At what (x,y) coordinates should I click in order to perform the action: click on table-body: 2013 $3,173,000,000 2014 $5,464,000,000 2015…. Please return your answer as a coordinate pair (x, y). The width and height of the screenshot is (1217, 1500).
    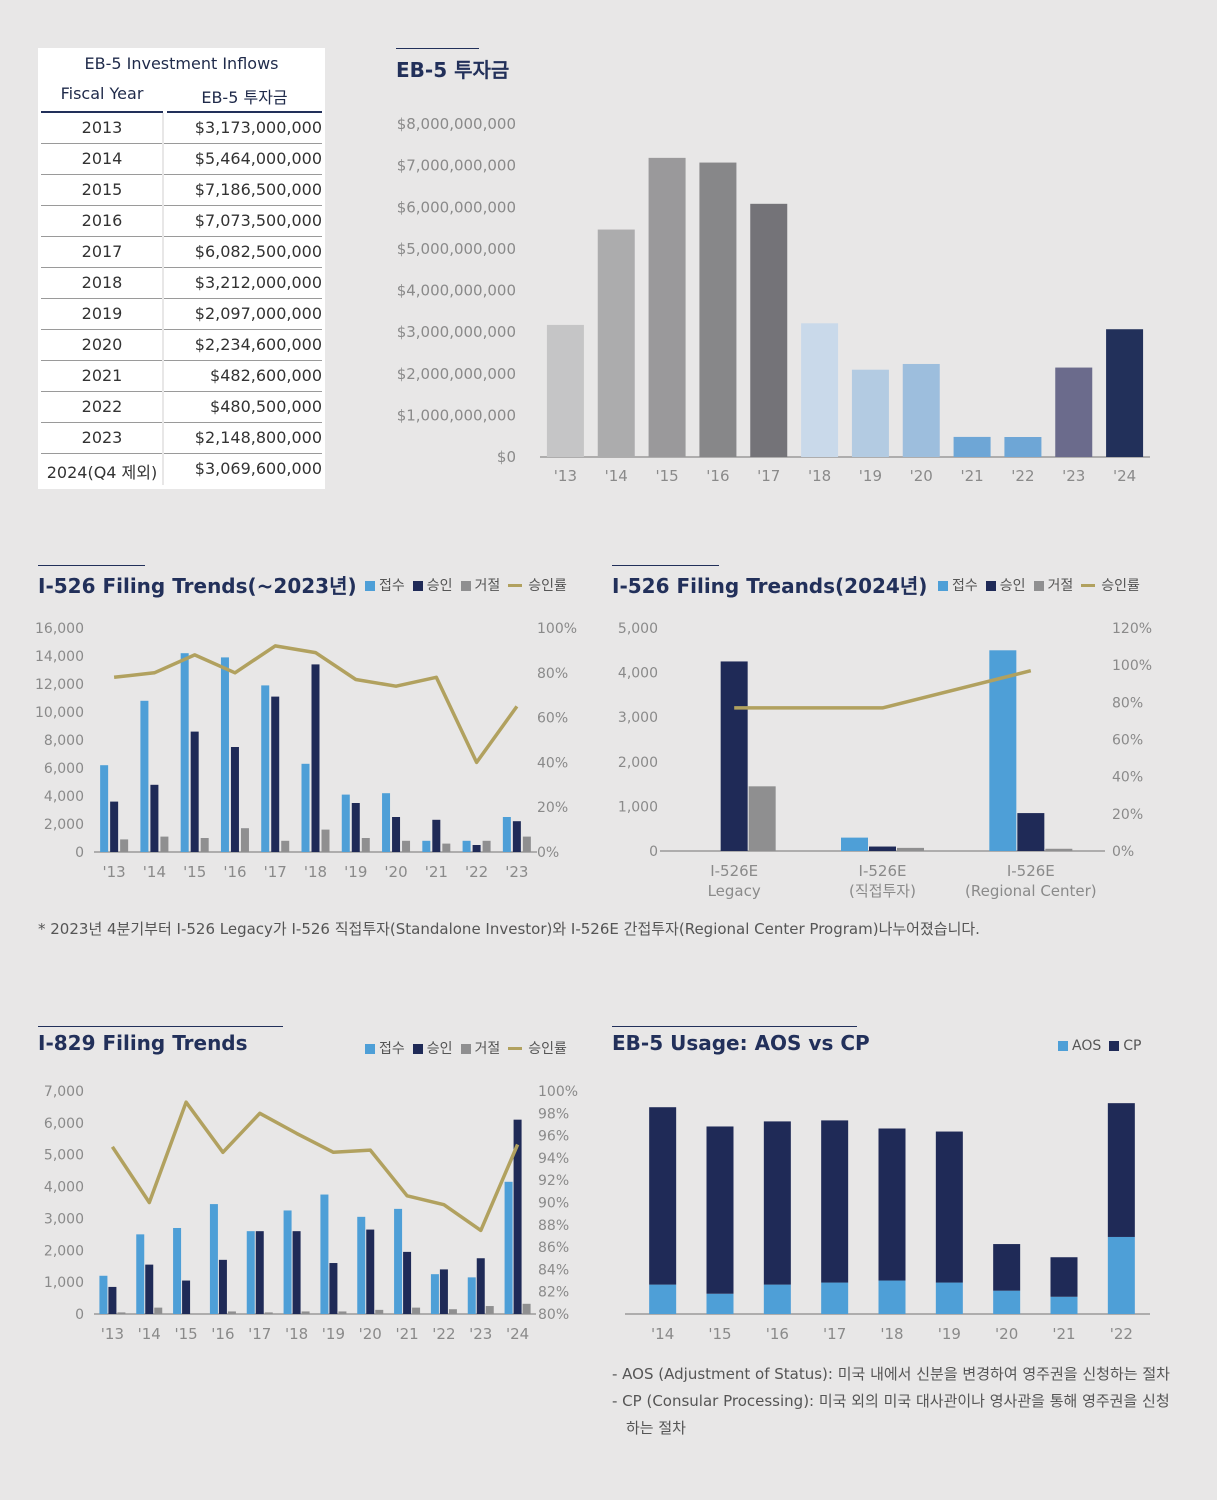
    Looking at the image, I should click on (181, 299).